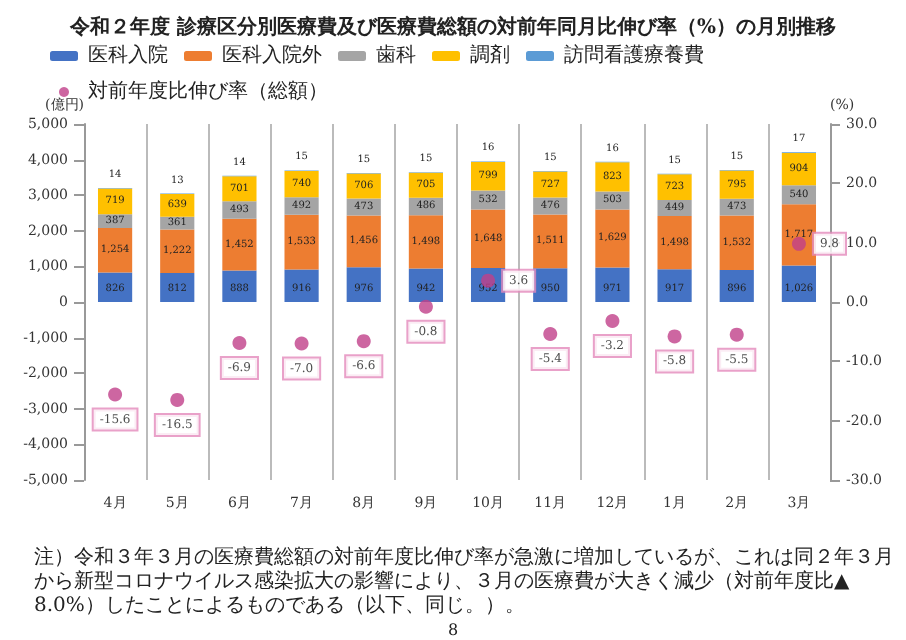 The image size is (906, 640). Describe the element at coordinates (208, 91) in the screenshot. I see `legend-label: 対前年度比伸び率（総額）` at that location.